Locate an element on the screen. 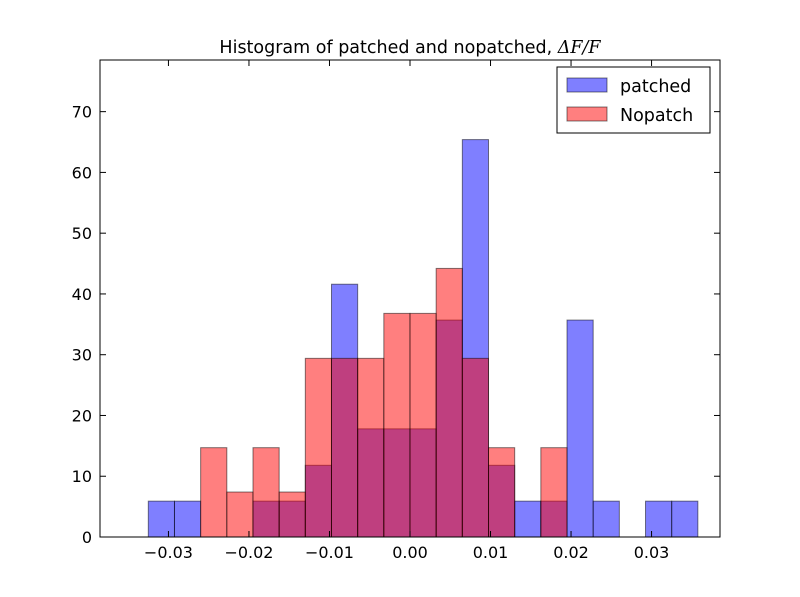 Image resolution: width=800 pixels, height=597 pixels. y-tick-label: 50 is located at coordinates (82, 233).